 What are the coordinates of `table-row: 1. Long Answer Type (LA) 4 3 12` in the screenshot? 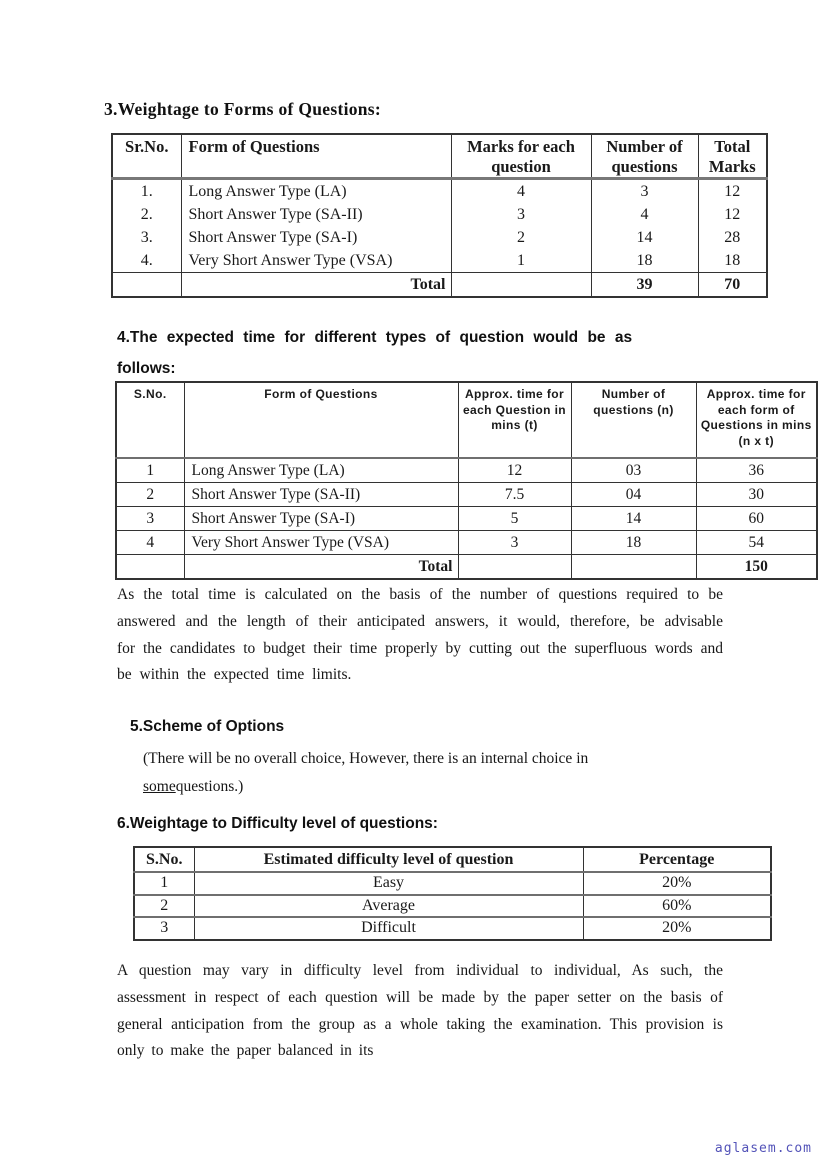 It's located at (439, 190).